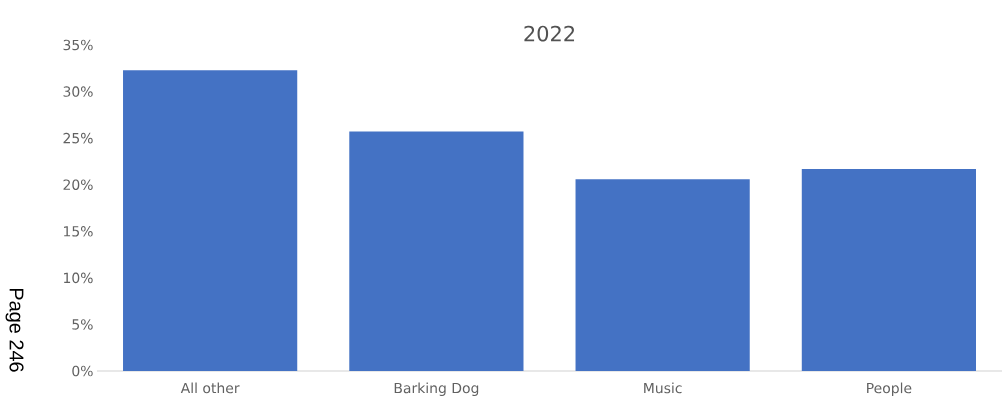 Image resolution: width=1004 pixels, height=414 pixels. Describe the element at coordinates (78, 231) in the screenshot. I see `y-tick-label: 15%` at that location.